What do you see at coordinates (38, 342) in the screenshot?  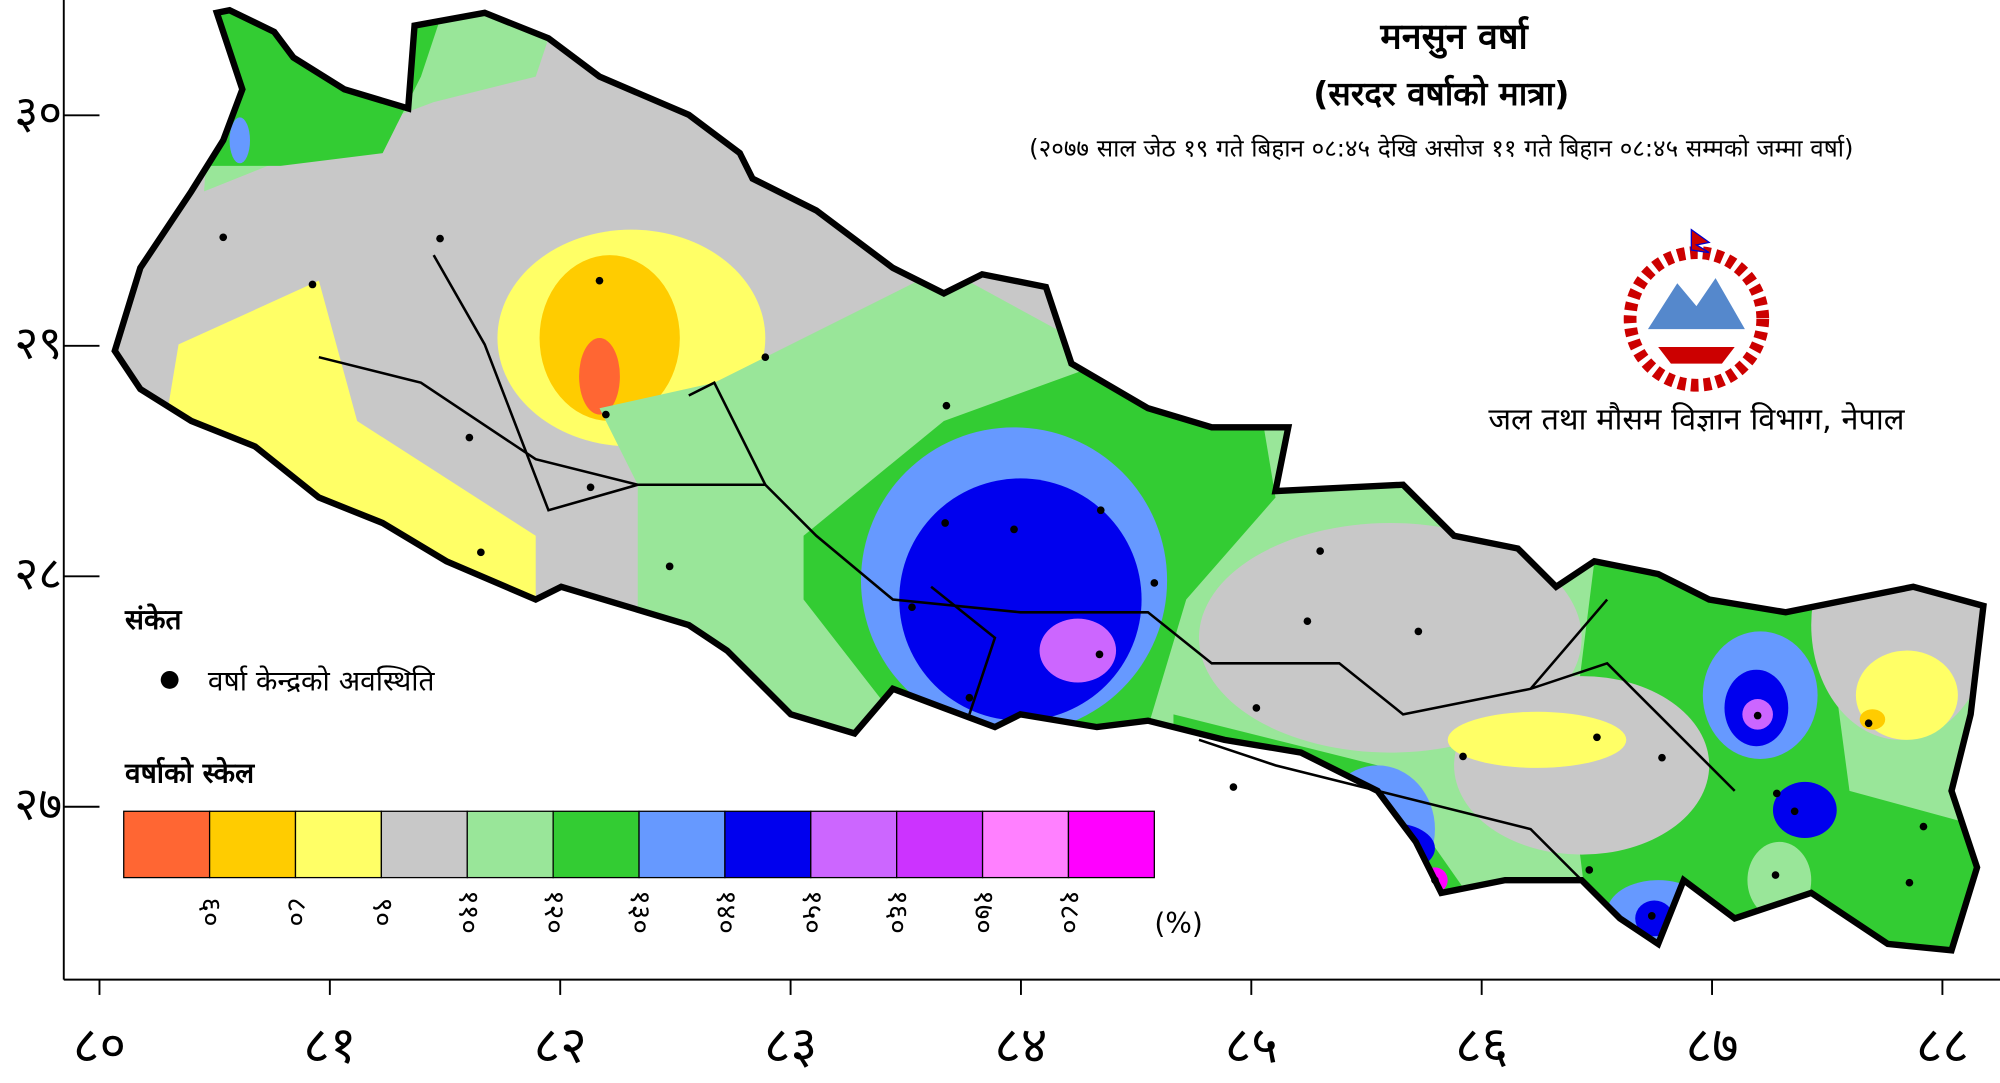 I see `y-tick-label: २९` at bounding box center [38, 342].